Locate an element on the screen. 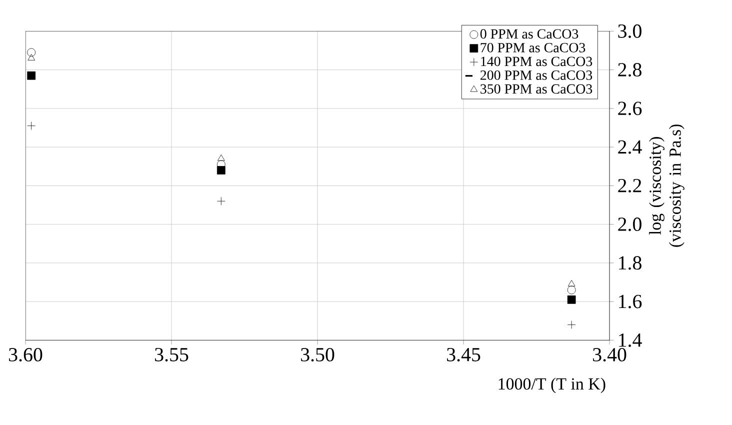  legend-label: 200 PPM as CaCO3 is located at coordinates (536, 75).